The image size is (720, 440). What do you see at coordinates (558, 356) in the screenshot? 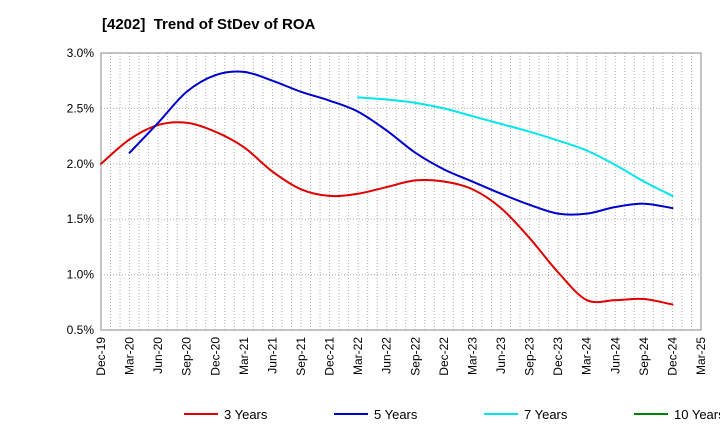
I see `x-tick-label: Dec-23` at bounding box center [558, 356].